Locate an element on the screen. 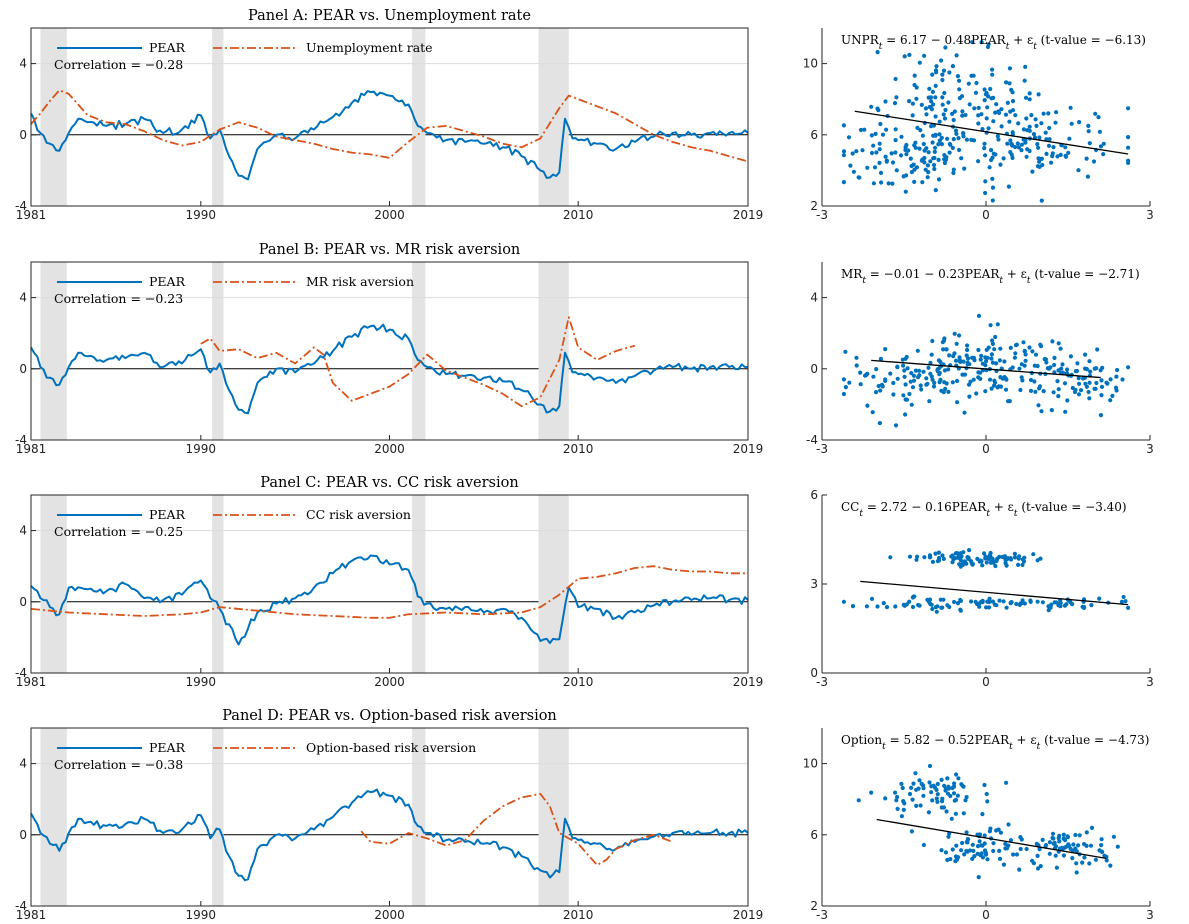 This screenshot has height=924, width=1189. scatter-y-tick-label: 6 is located at coordinates (814, 835).